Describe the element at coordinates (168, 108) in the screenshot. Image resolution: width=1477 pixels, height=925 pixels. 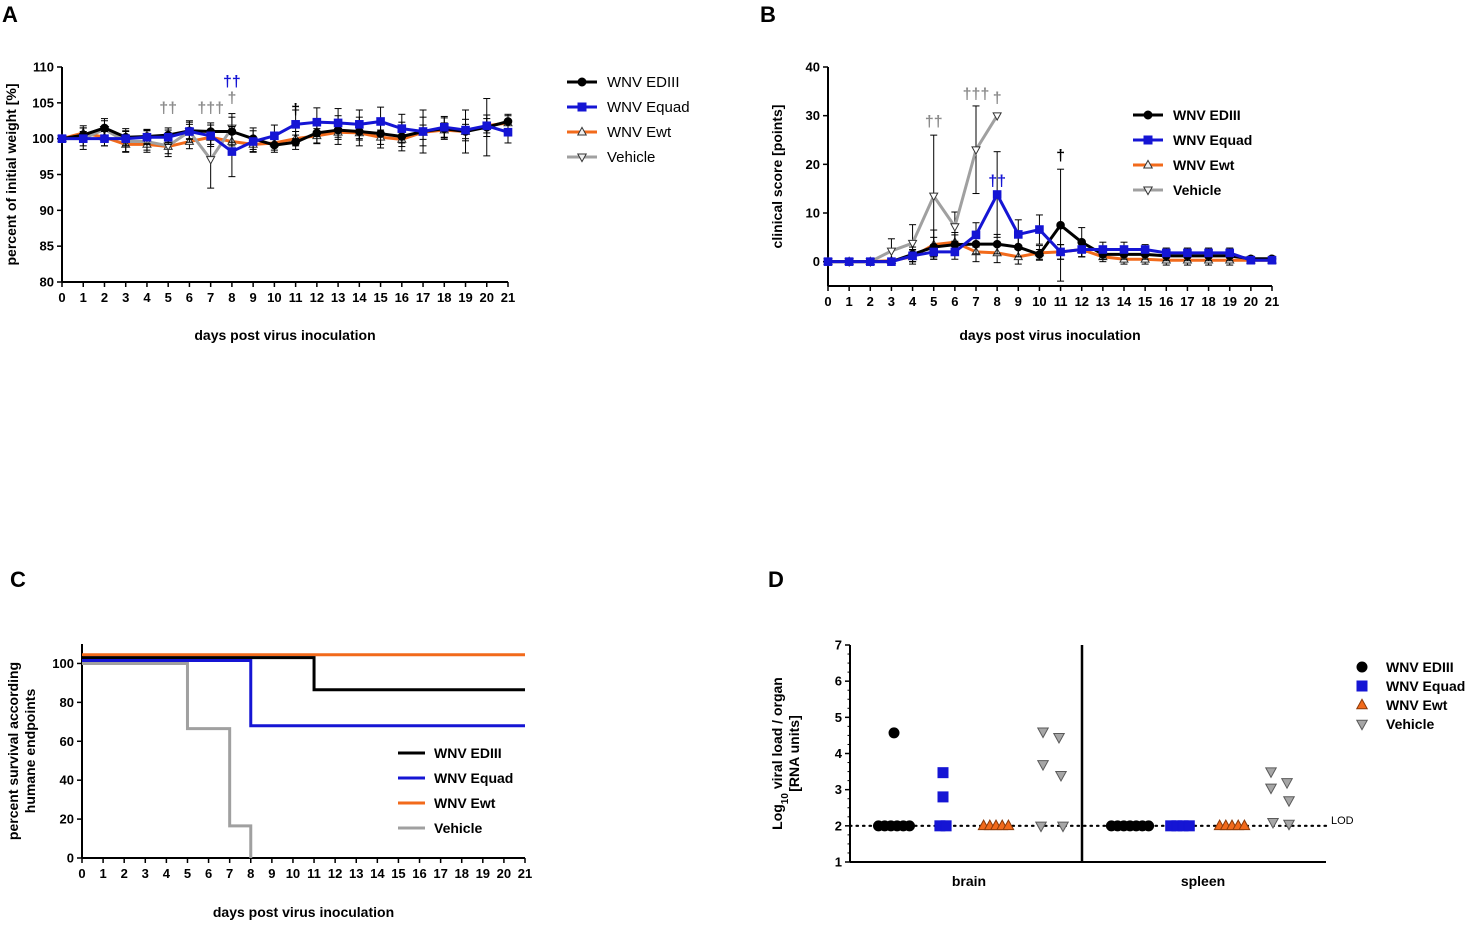
I see `death-annotation: ††` at that location.